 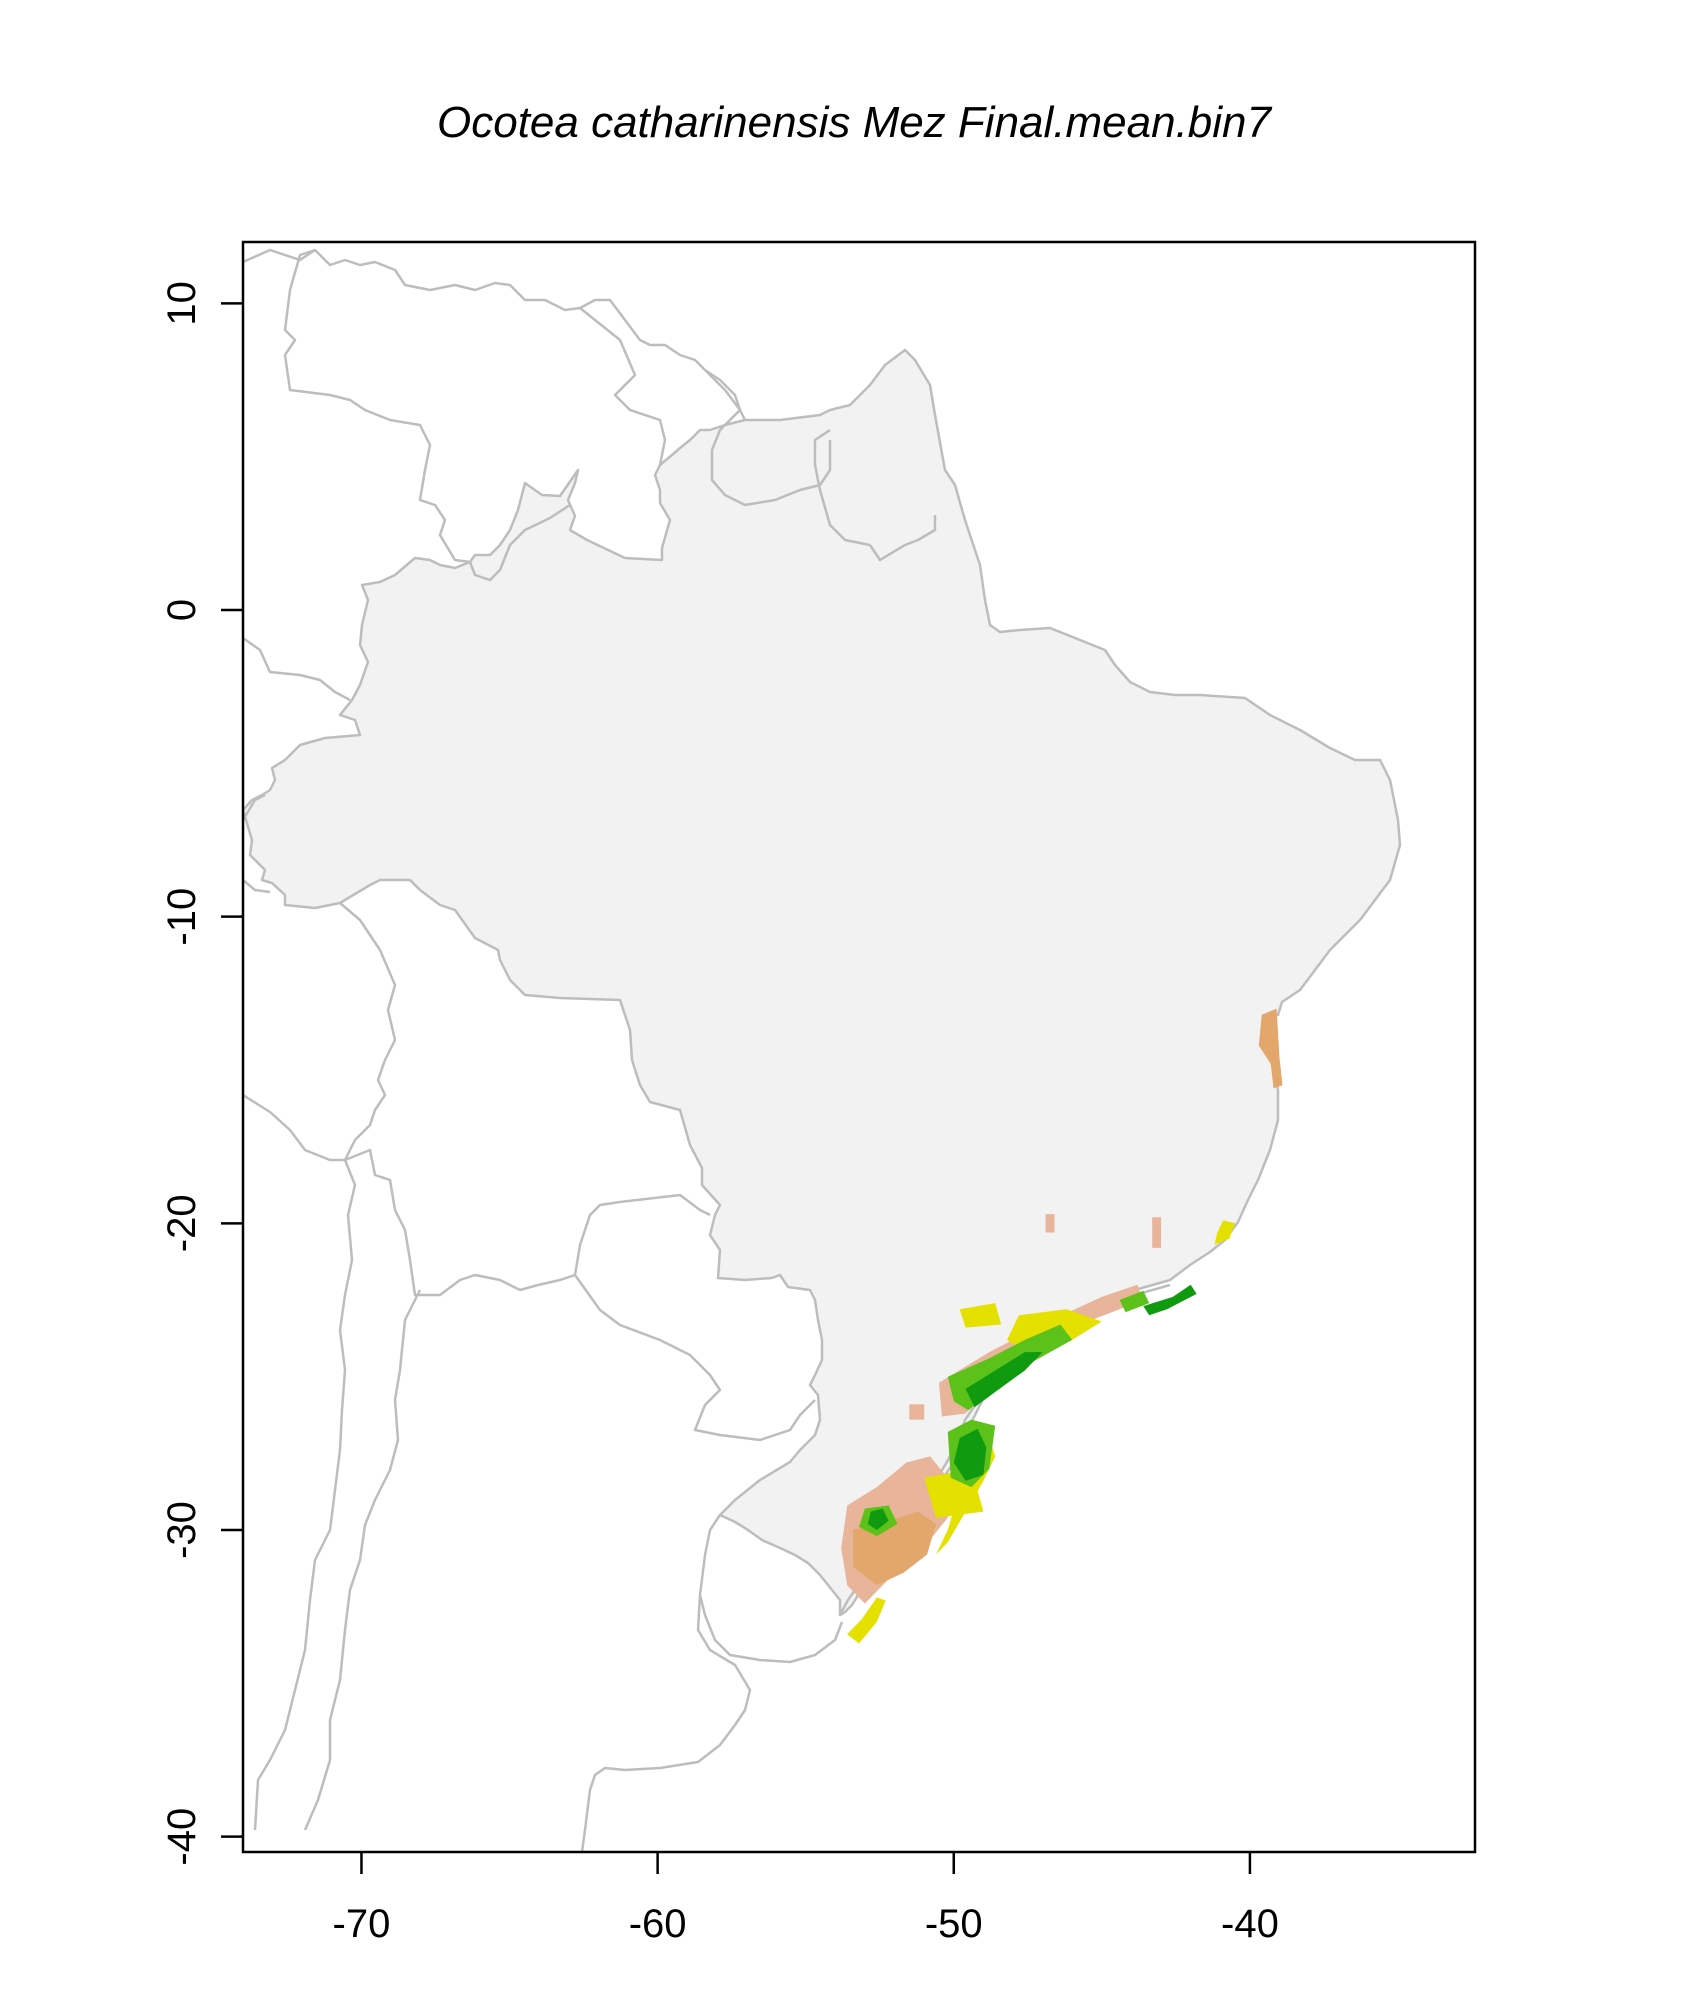 What do you see at coordinates (257, 886) in the screenshot?
I see `border-west-edge` at bounding box center [257, 886].